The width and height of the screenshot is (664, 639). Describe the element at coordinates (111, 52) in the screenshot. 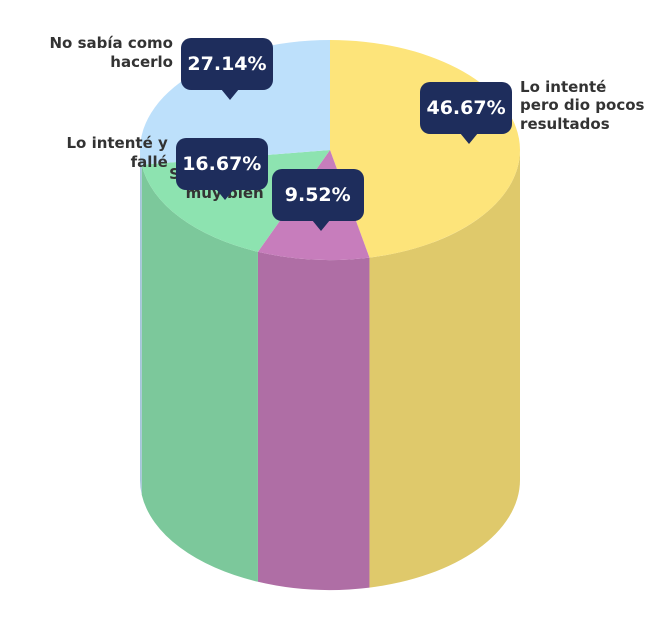

I see `category-label: No sabía como hacerlo` at that location.